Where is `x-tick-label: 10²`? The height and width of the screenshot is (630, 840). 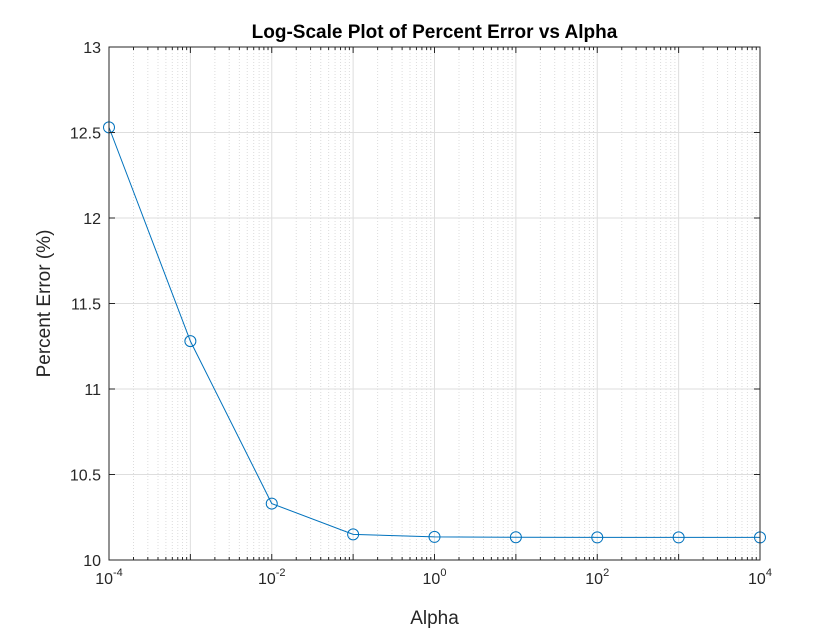 x-tick-label: 10² is located at coordinates (597, 577).